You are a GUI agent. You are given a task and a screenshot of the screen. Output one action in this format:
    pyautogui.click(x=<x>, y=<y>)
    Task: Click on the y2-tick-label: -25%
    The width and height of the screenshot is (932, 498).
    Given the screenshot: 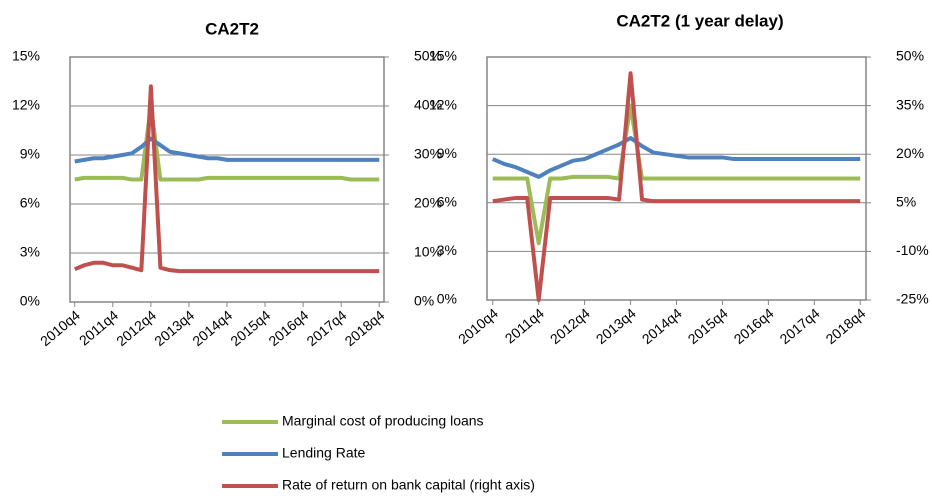 What is the action you would take?
    pyautogui.click(x=912, y=299)
    